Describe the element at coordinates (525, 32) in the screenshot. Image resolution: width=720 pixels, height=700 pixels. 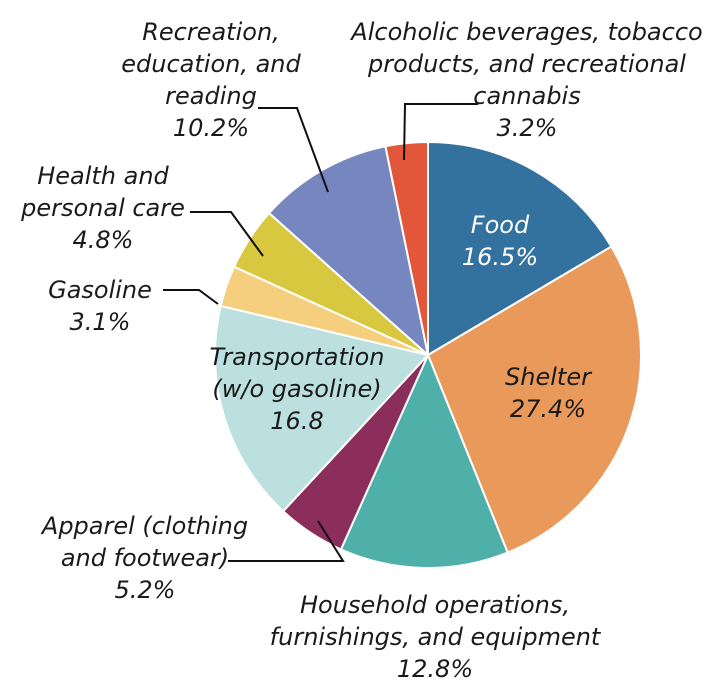
I see `slice-label-line: Alcoholic beverages, tobacco` at that location.